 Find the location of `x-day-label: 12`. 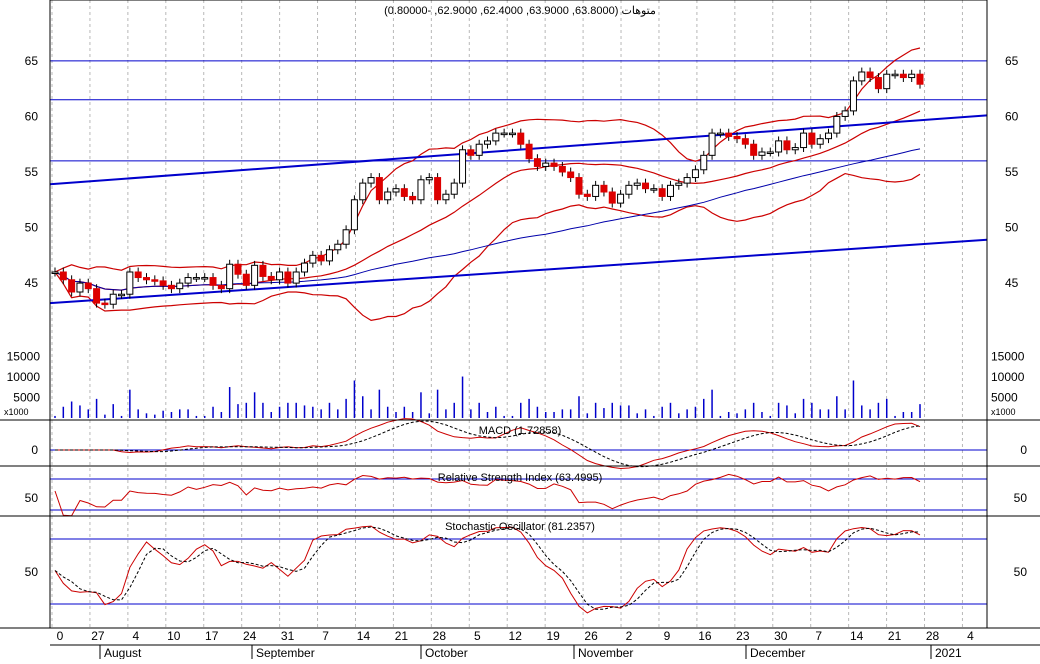

x-day-label: 12 is located at coordinates (516, 636).